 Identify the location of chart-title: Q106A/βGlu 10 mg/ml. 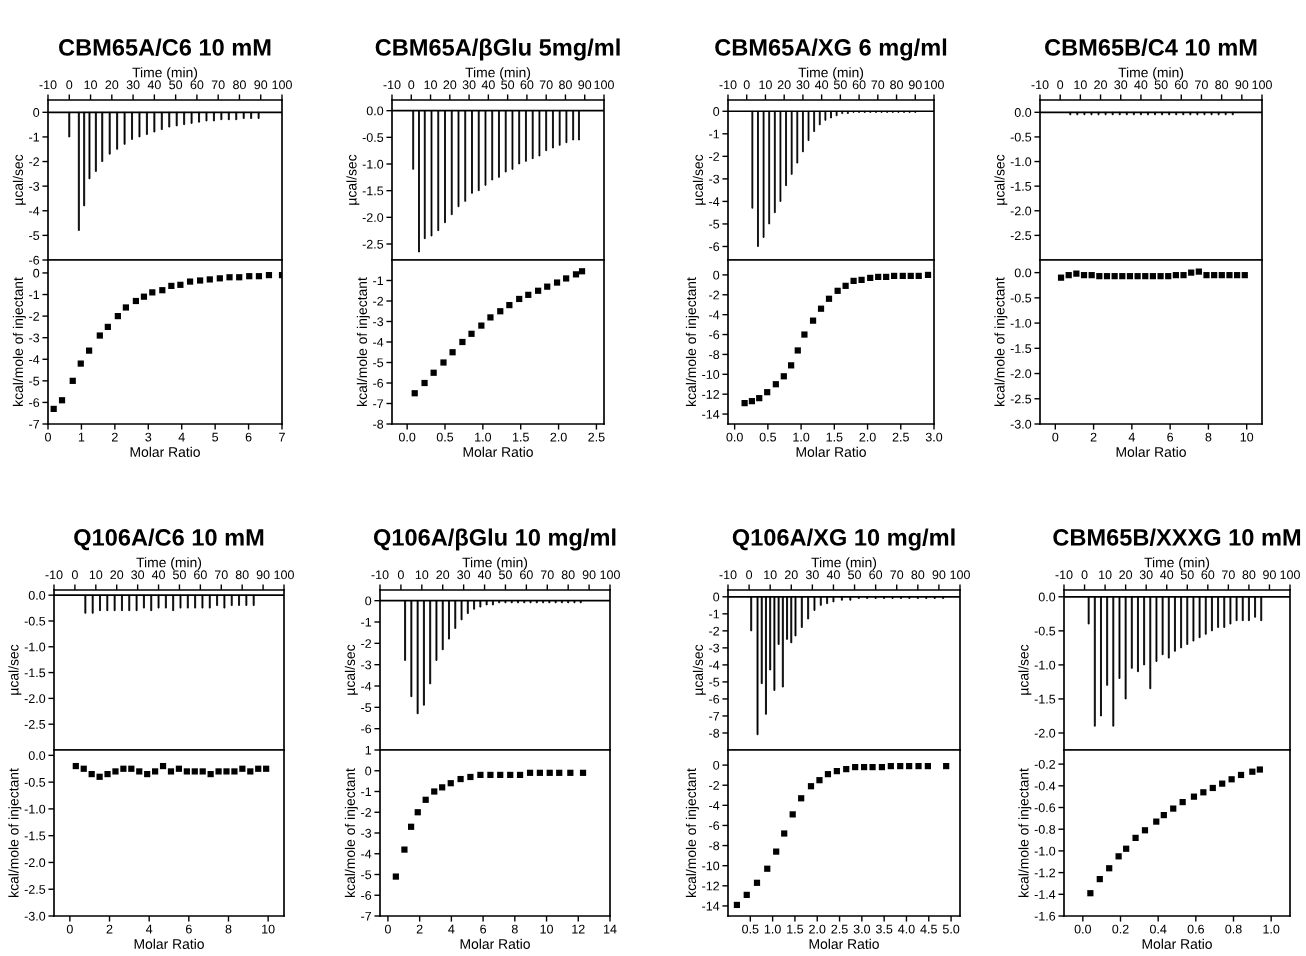
(494, 539).